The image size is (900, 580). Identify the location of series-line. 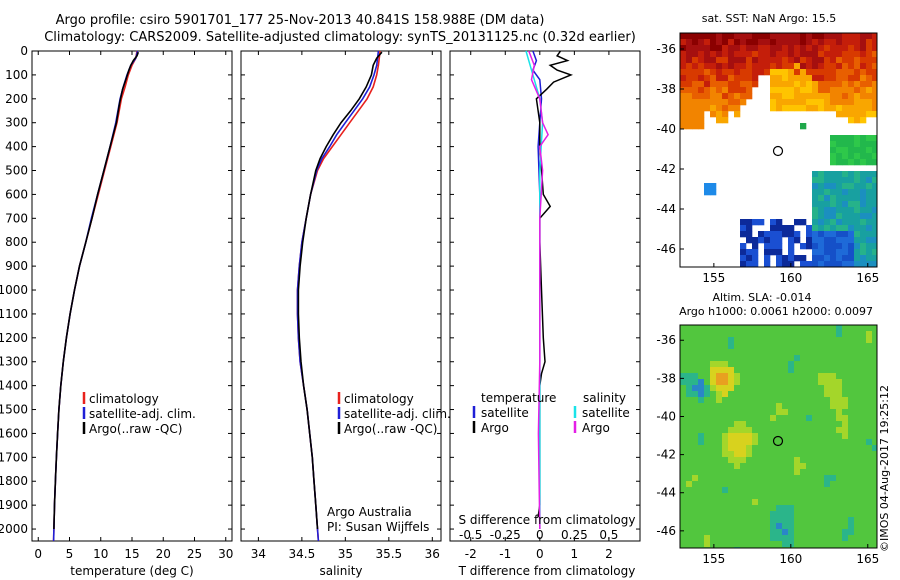
(554, 284).